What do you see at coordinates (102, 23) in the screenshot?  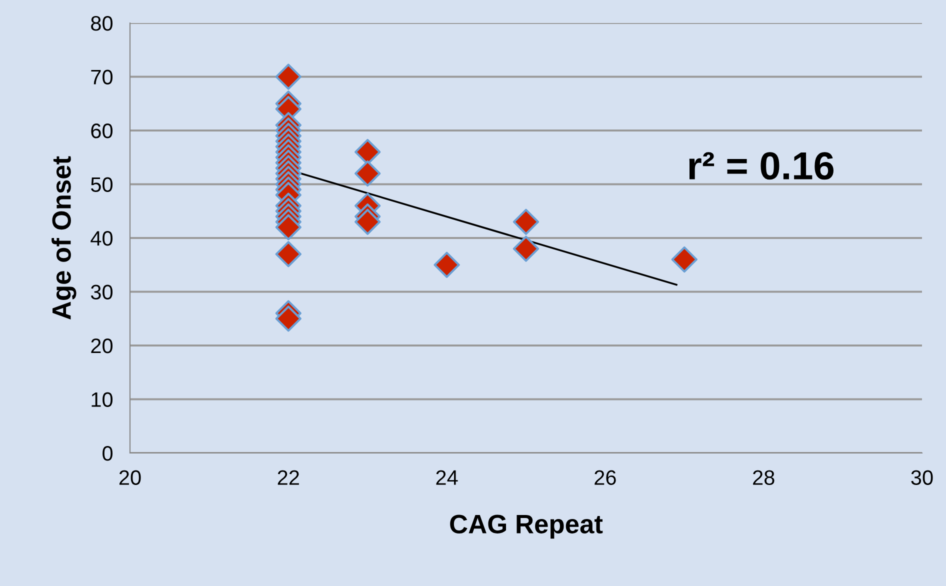 I see `y-tick-label: 80` at bounding box center [102, 23].